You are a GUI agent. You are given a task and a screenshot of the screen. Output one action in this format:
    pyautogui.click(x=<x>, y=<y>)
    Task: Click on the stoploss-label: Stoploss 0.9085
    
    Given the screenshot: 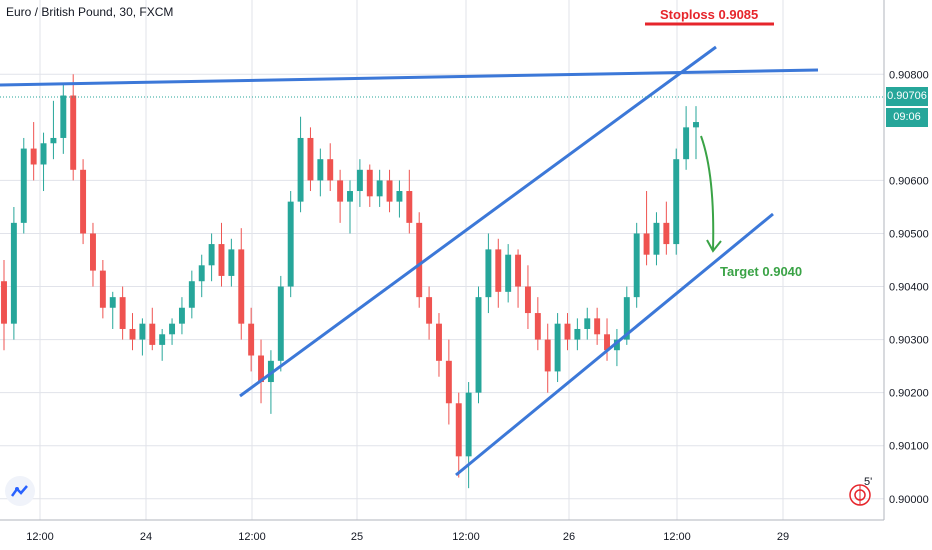 What is the action you would take?
    pyautogui.click(x=709, y=14)
    